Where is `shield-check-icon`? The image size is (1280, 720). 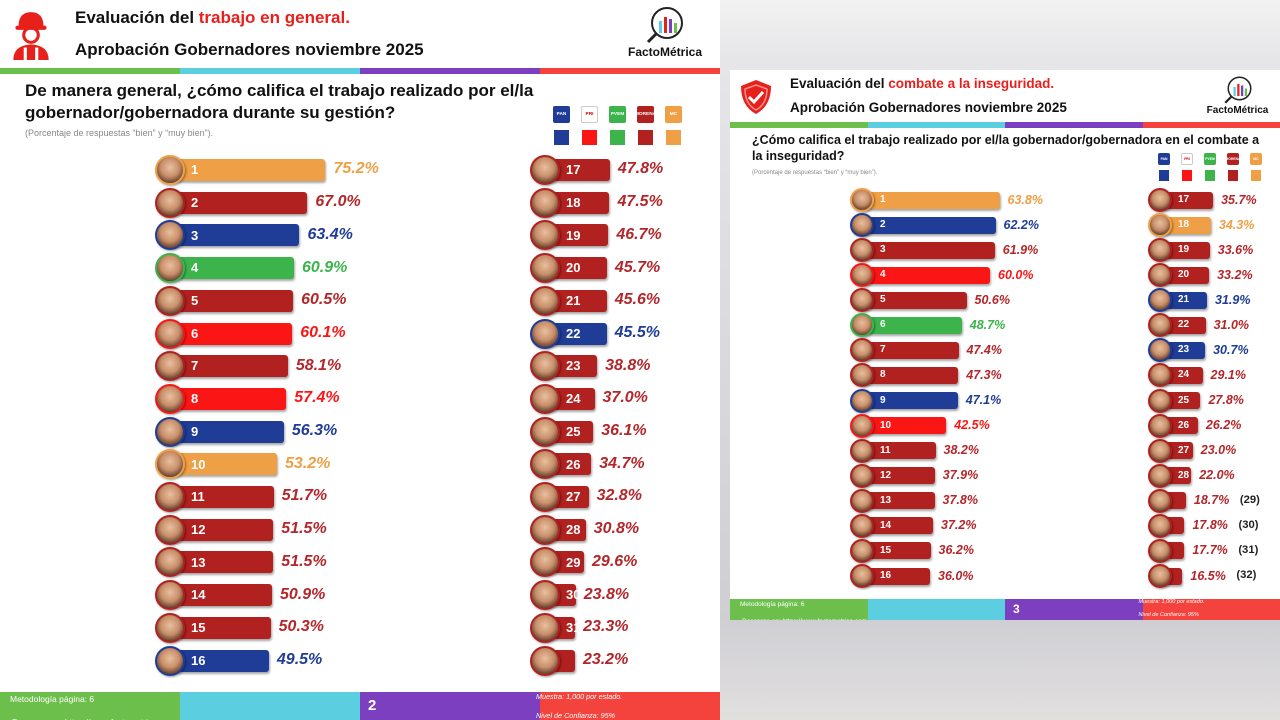
shield-check-icon is located at coordinates (756, 97).